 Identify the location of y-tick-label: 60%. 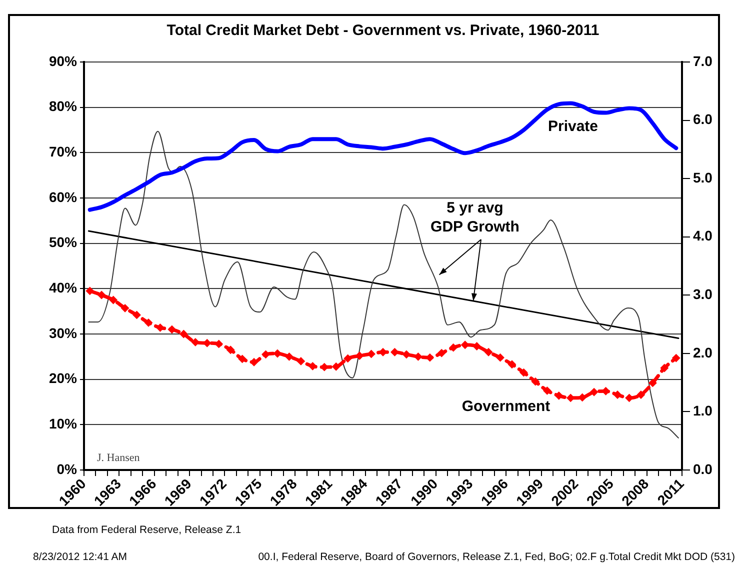
(63, 196).